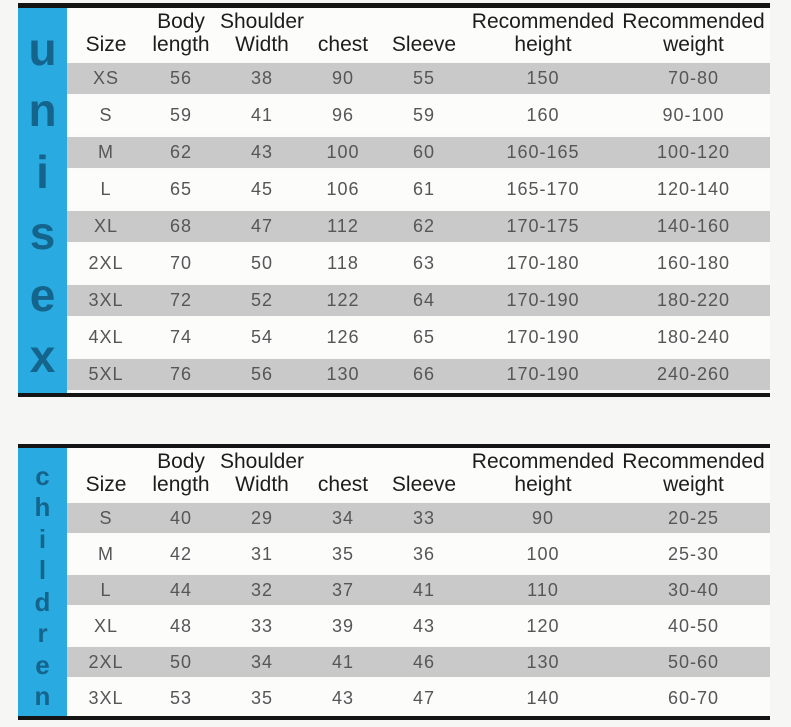 The height and width of the screenshot is (727, 791). I want to click on table-row: XS 56 38 90 55 150 70-80, so click(418, 78).